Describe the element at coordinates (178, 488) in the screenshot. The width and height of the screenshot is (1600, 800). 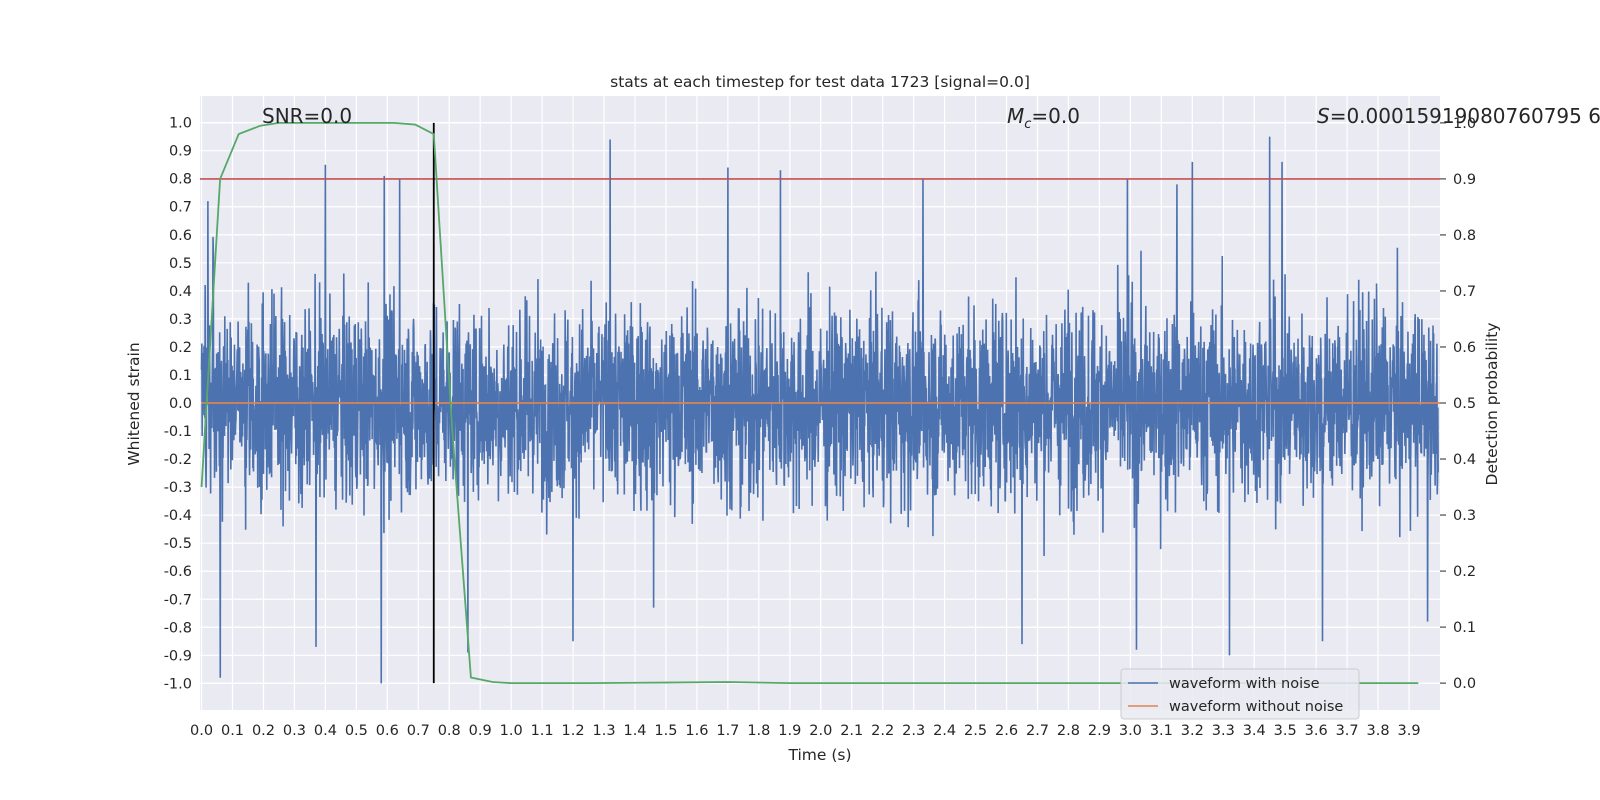
I see `y-tick-label: -0.3` at that location.